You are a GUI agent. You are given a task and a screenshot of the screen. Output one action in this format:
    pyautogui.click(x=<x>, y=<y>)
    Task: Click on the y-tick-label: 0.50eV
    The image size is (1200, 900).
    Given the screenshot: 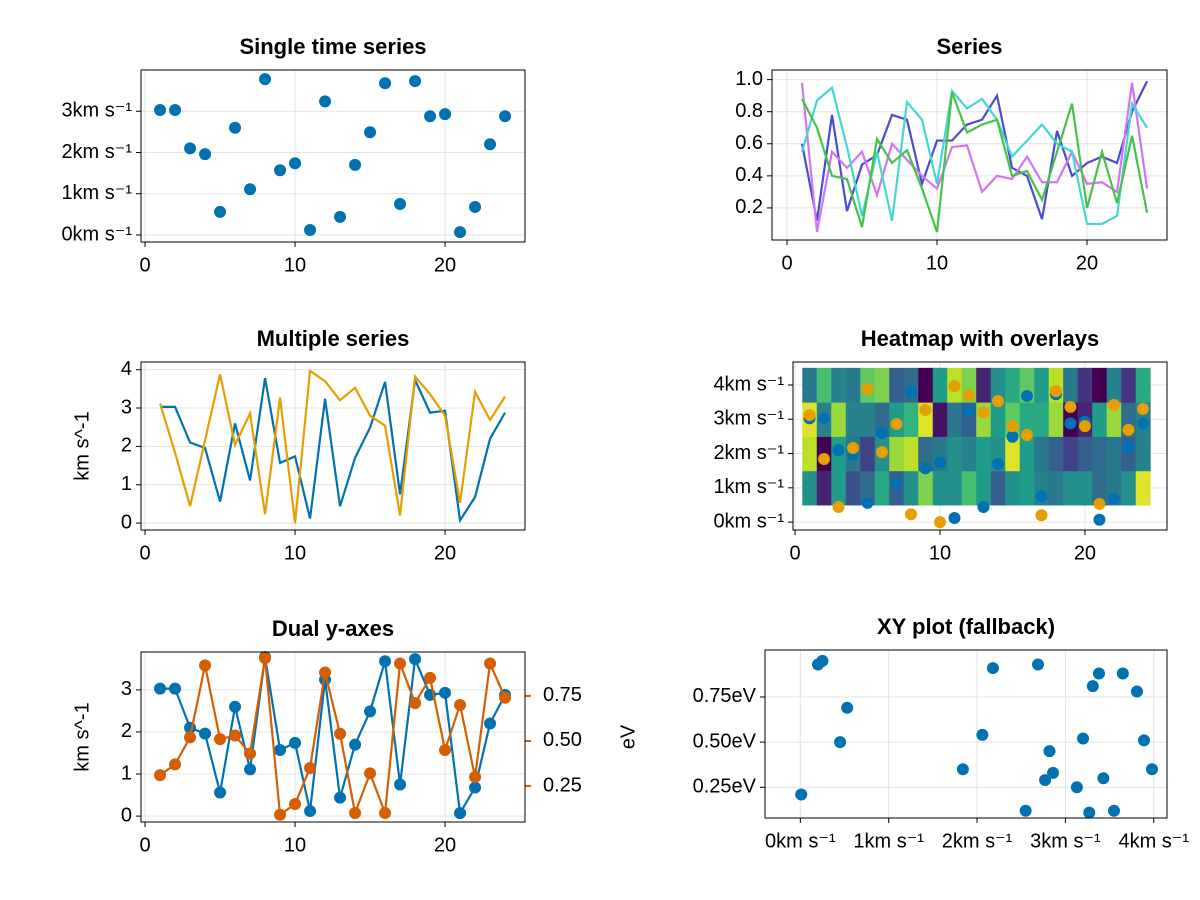 What is the action you would take?
    pyautogui.click(x=725, y=741)
    